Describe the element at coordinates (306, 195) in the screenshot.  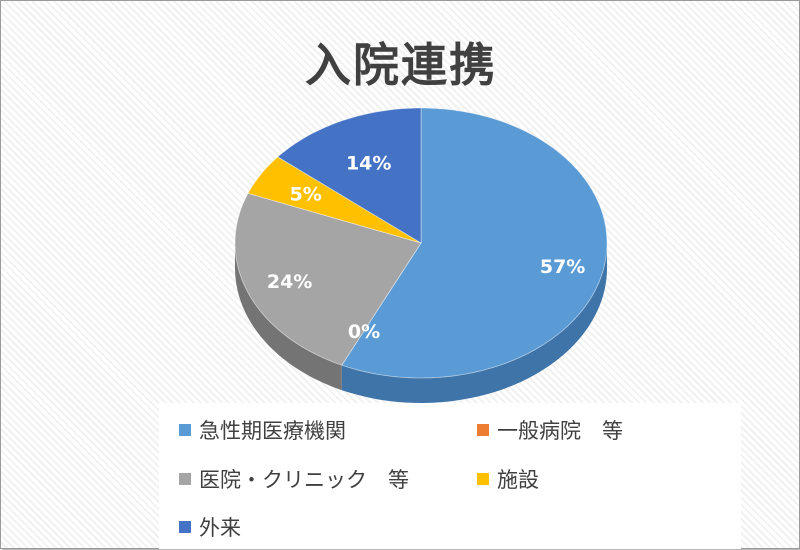
I see `data-label-3: 5%` at that location.